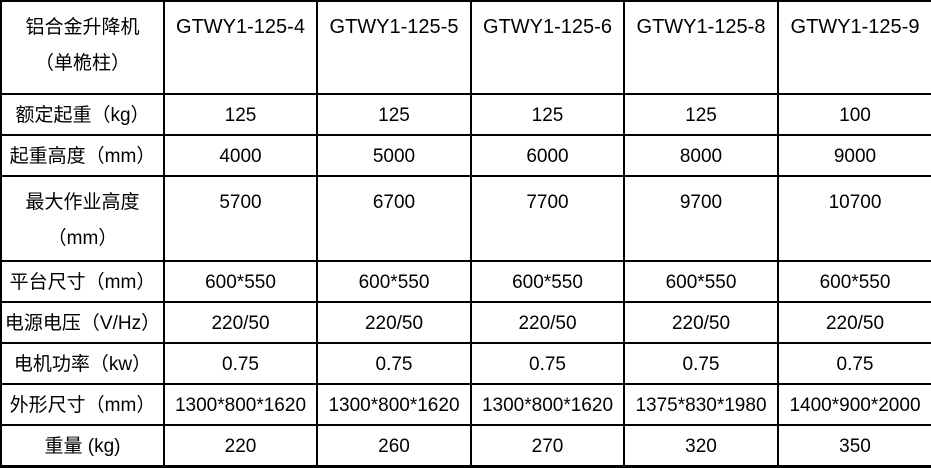  What do you see at coordinates (547, 446) in the screenshot?
I see `spec-value-cell: 270` at bounding box center [547, 446].